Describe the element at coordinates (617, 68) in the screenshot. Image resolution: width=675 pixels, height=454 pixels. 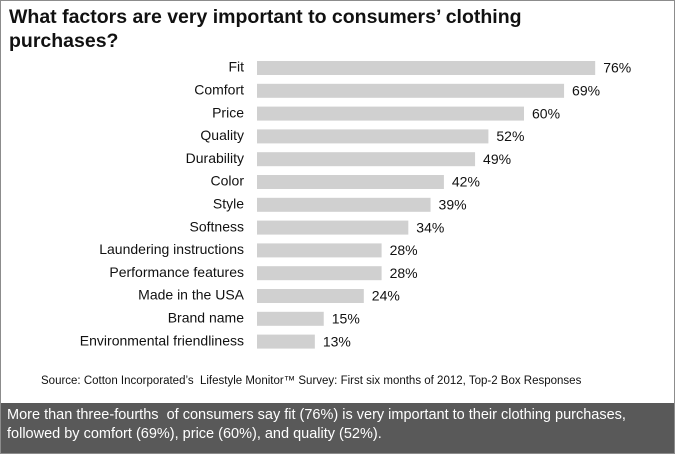
I see `value-label: 76%` at that location.